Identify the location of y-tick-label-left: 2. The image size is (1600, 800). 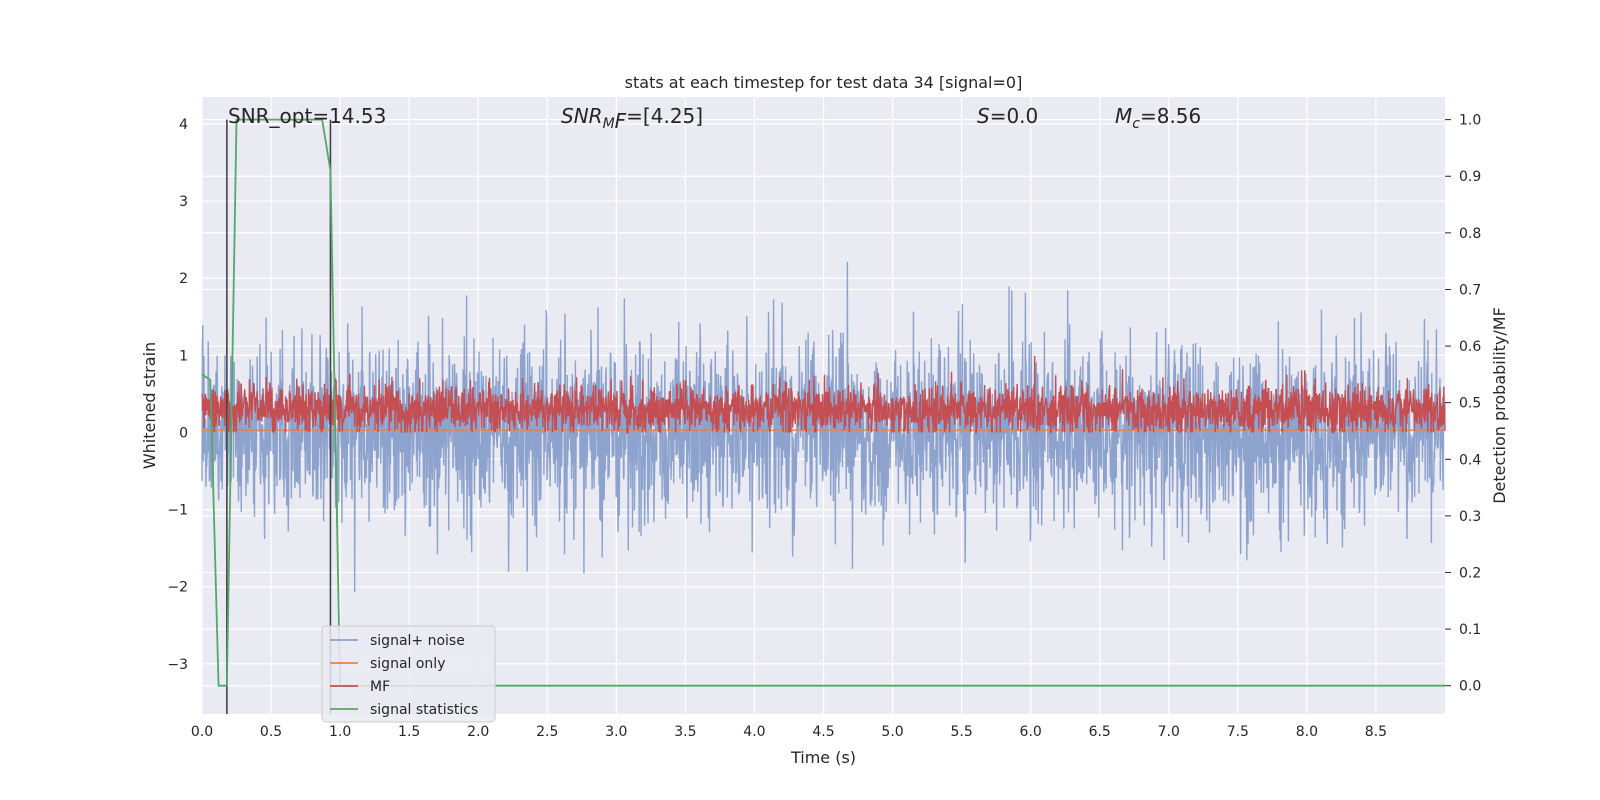
(183, 279).